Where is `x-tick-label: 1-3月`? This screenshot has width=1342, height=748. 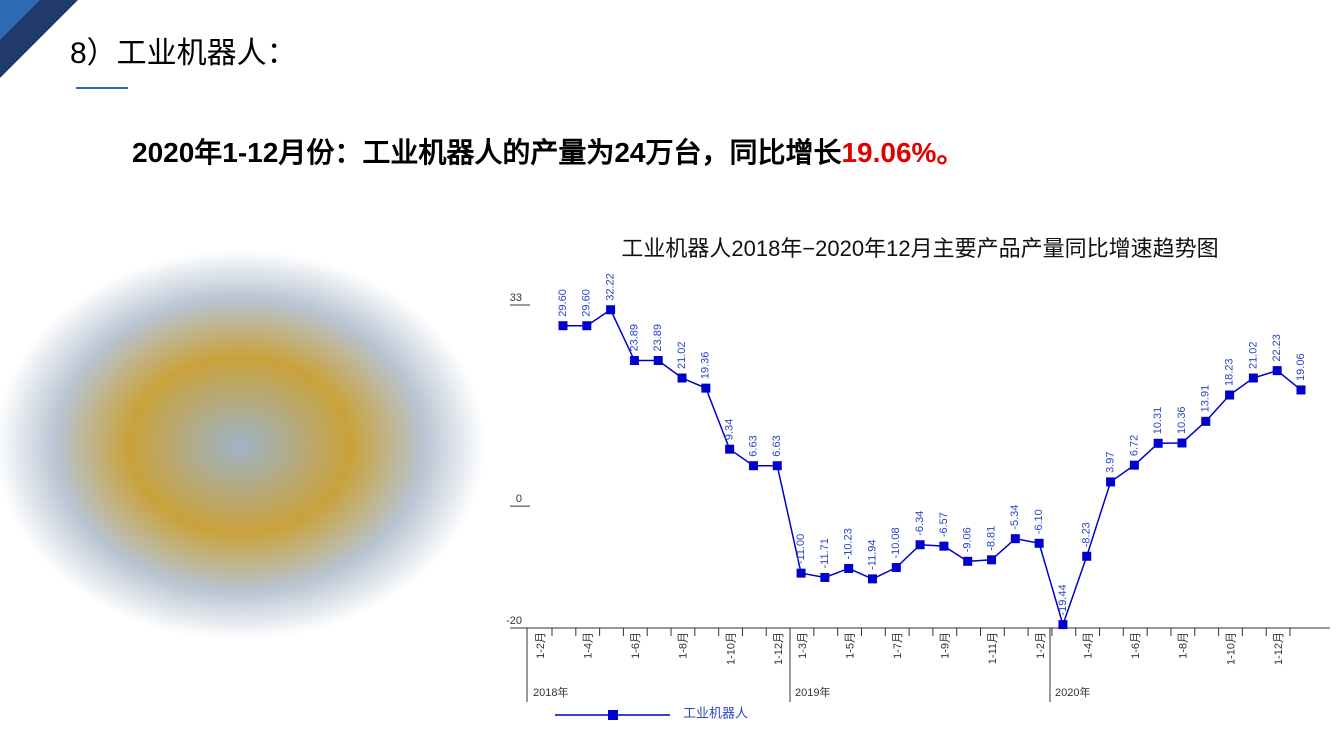
x-tick-label: 1-3月 is located at coordinates (803, 645).